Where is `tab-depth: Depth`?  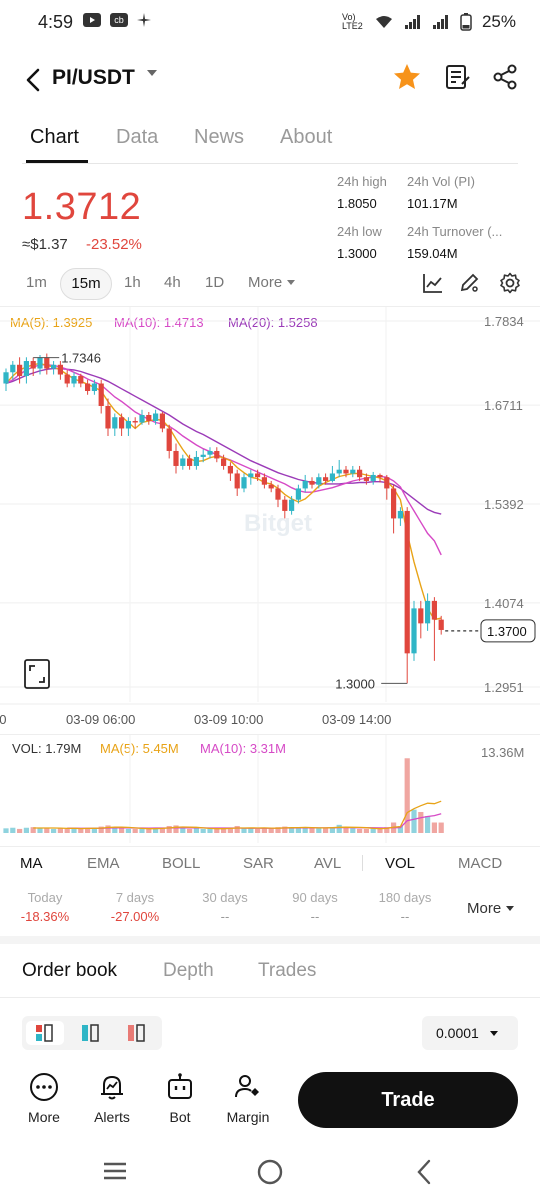 tab-depth: Depth is located at coordinates (188, 970).